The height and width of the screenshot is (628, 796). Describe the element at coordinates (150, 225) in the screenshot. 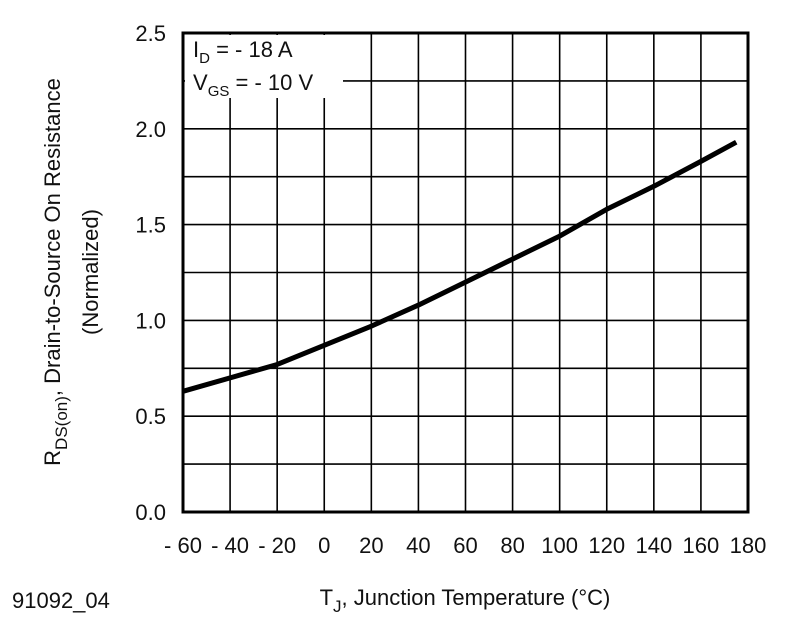

I see `y-tick-label: 1.5` at that location.